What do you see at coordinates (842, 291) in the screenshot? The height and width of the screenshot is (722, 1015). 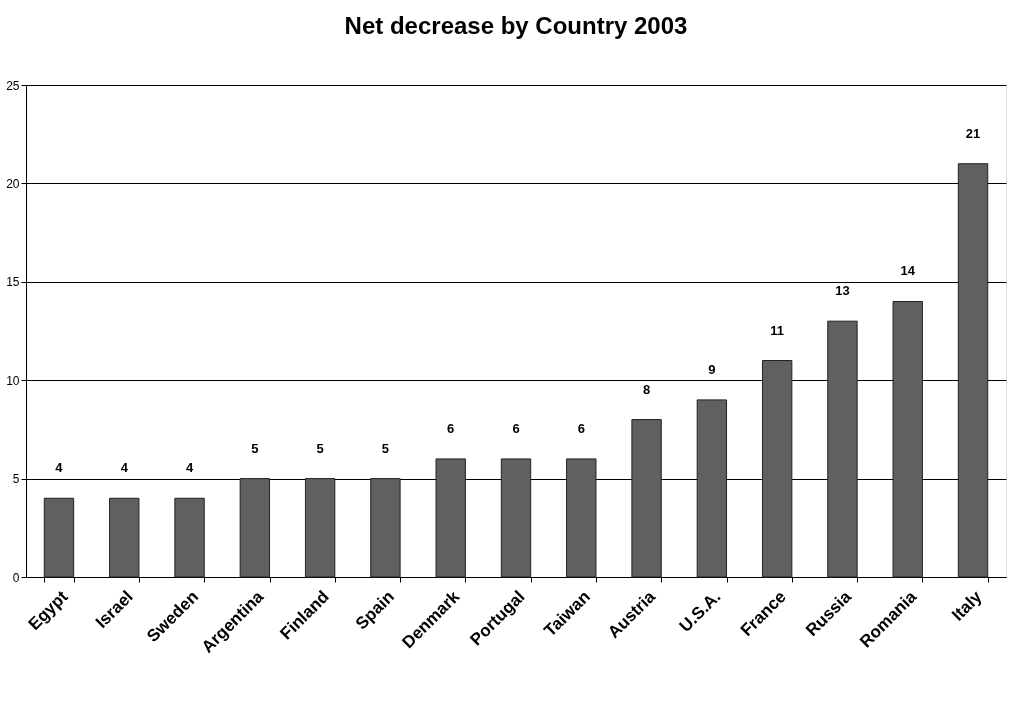 I see `data-label: 13` at bounding box center [842, 291].